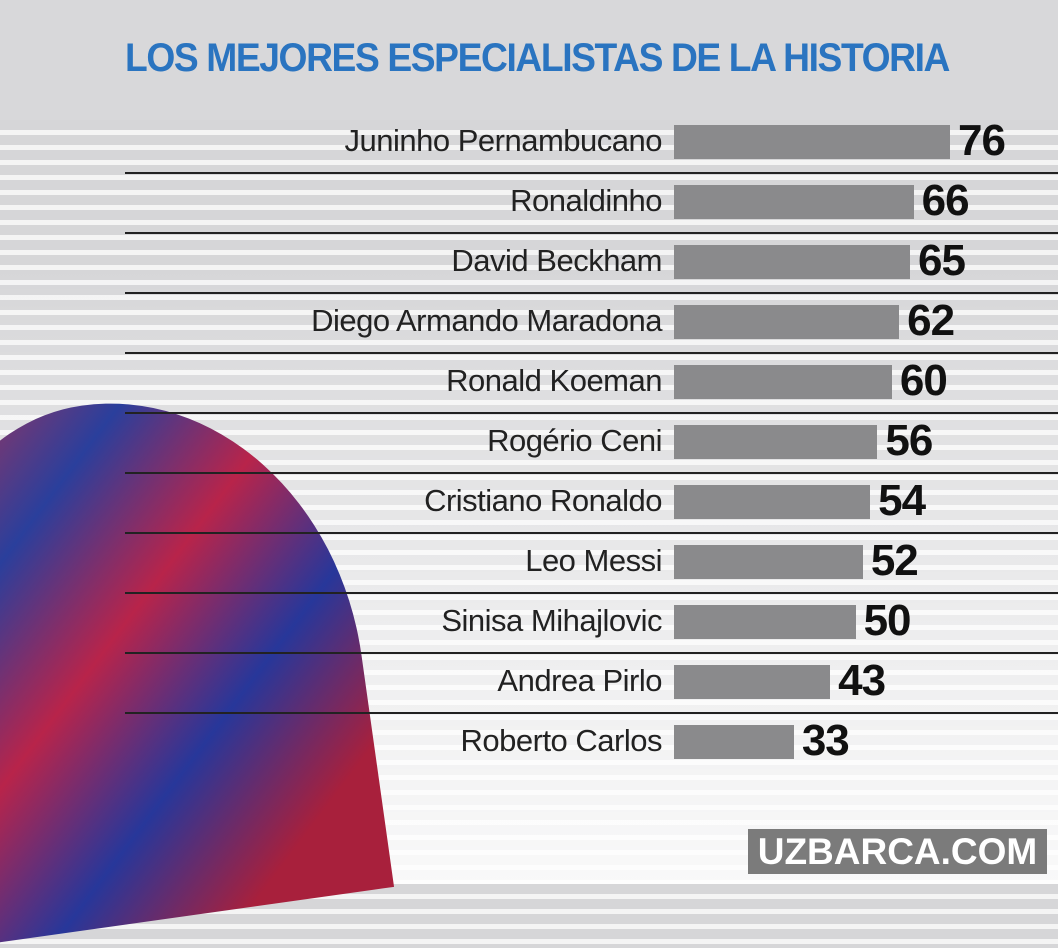 Image resolution: width=1058 pixels, height=948 pixels. Describe the element at coordinates (887, 620) in the screenshot. I see `data-label: 50` at that location.